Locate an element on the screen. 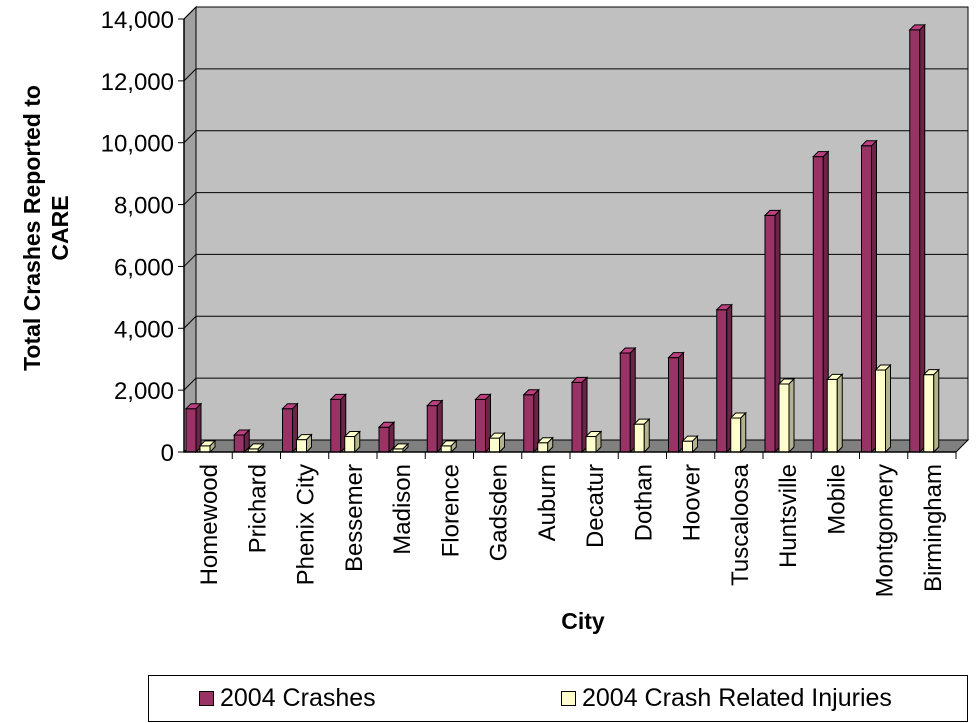 The width and height of the screenshot is (977, 723). y-axis-title-line-1: Total Crashes Reported to is located at coordinates (32, 228).